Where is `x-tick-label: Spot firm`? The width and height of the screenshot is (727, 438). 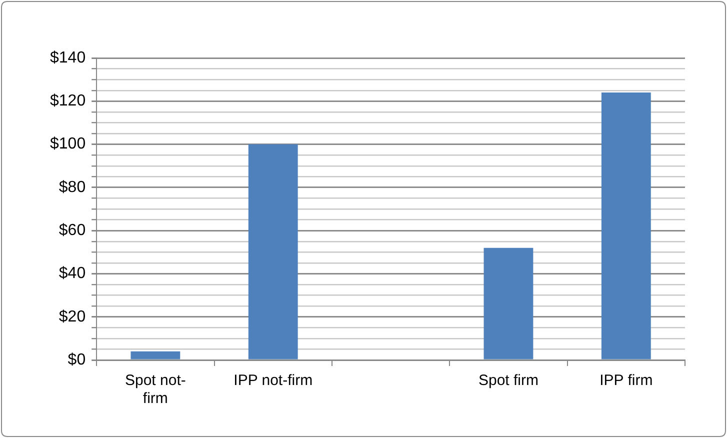
x-tick-label: Spot firm is located at coordinates (508, 381).